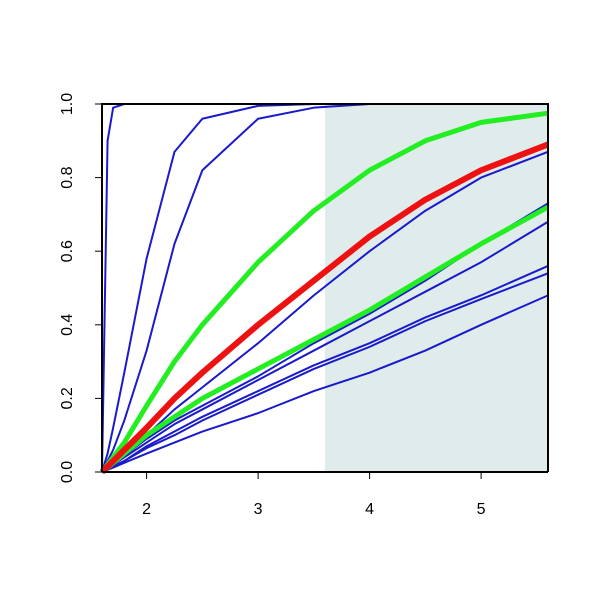  Describe the element at coordinates (481, 509) in the screenshot. I see `x-tick-label: 5` at that location.